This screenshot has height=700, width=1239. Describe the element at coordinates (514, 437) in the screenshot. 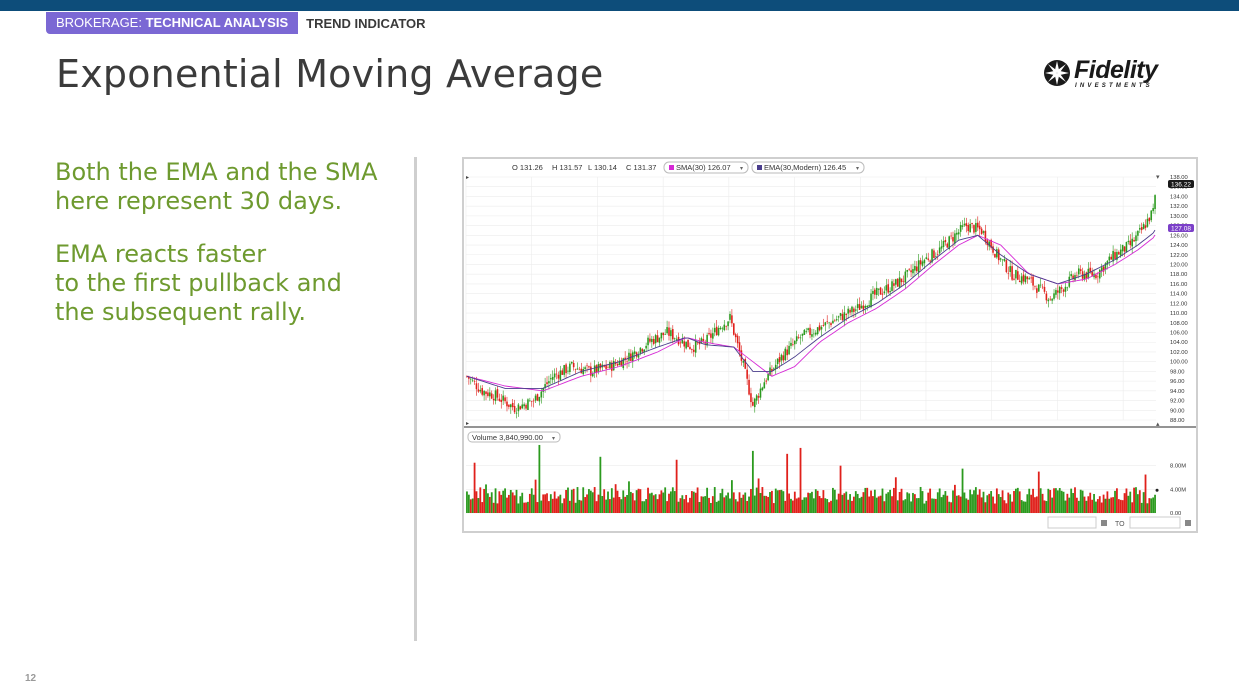

I see `volume-legend-pill` at that location.